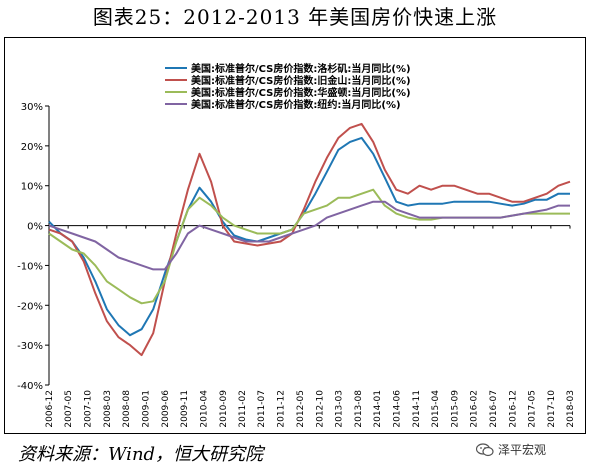  I want to click on x-tick-label: 2016-07, so click(494, 409).